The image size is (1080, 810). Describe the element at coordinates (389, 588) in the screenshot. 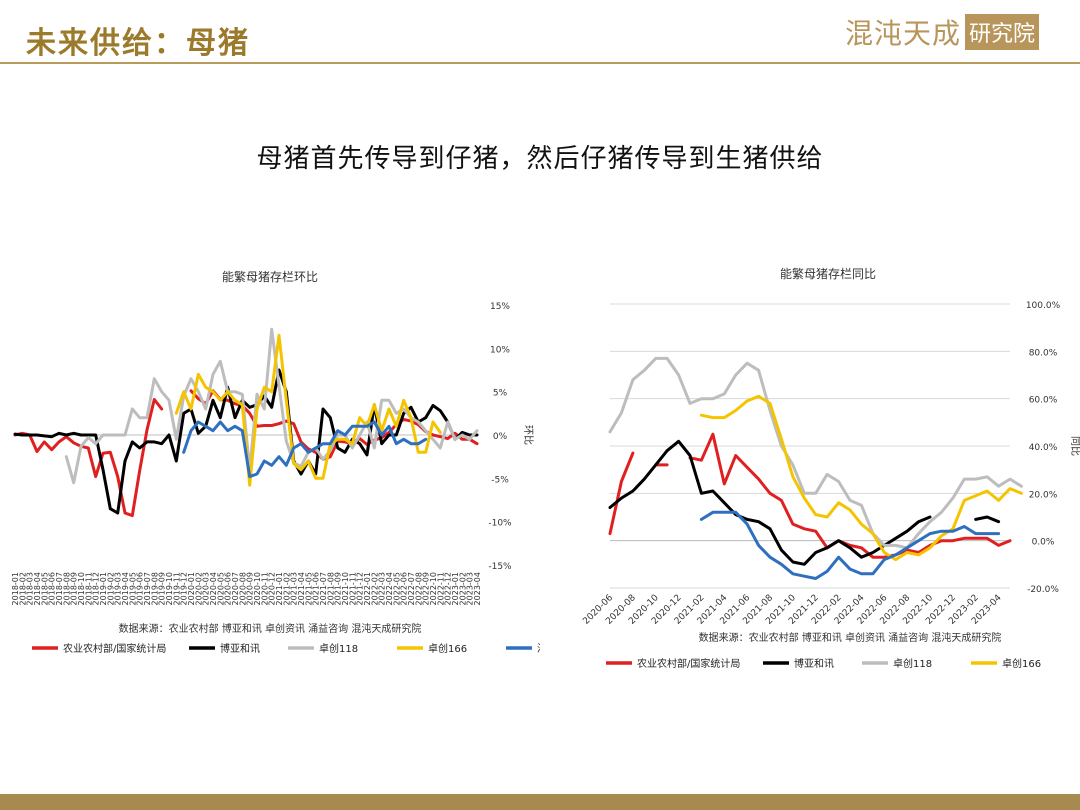

I see `x-tick-label: 2022-04` at that location.